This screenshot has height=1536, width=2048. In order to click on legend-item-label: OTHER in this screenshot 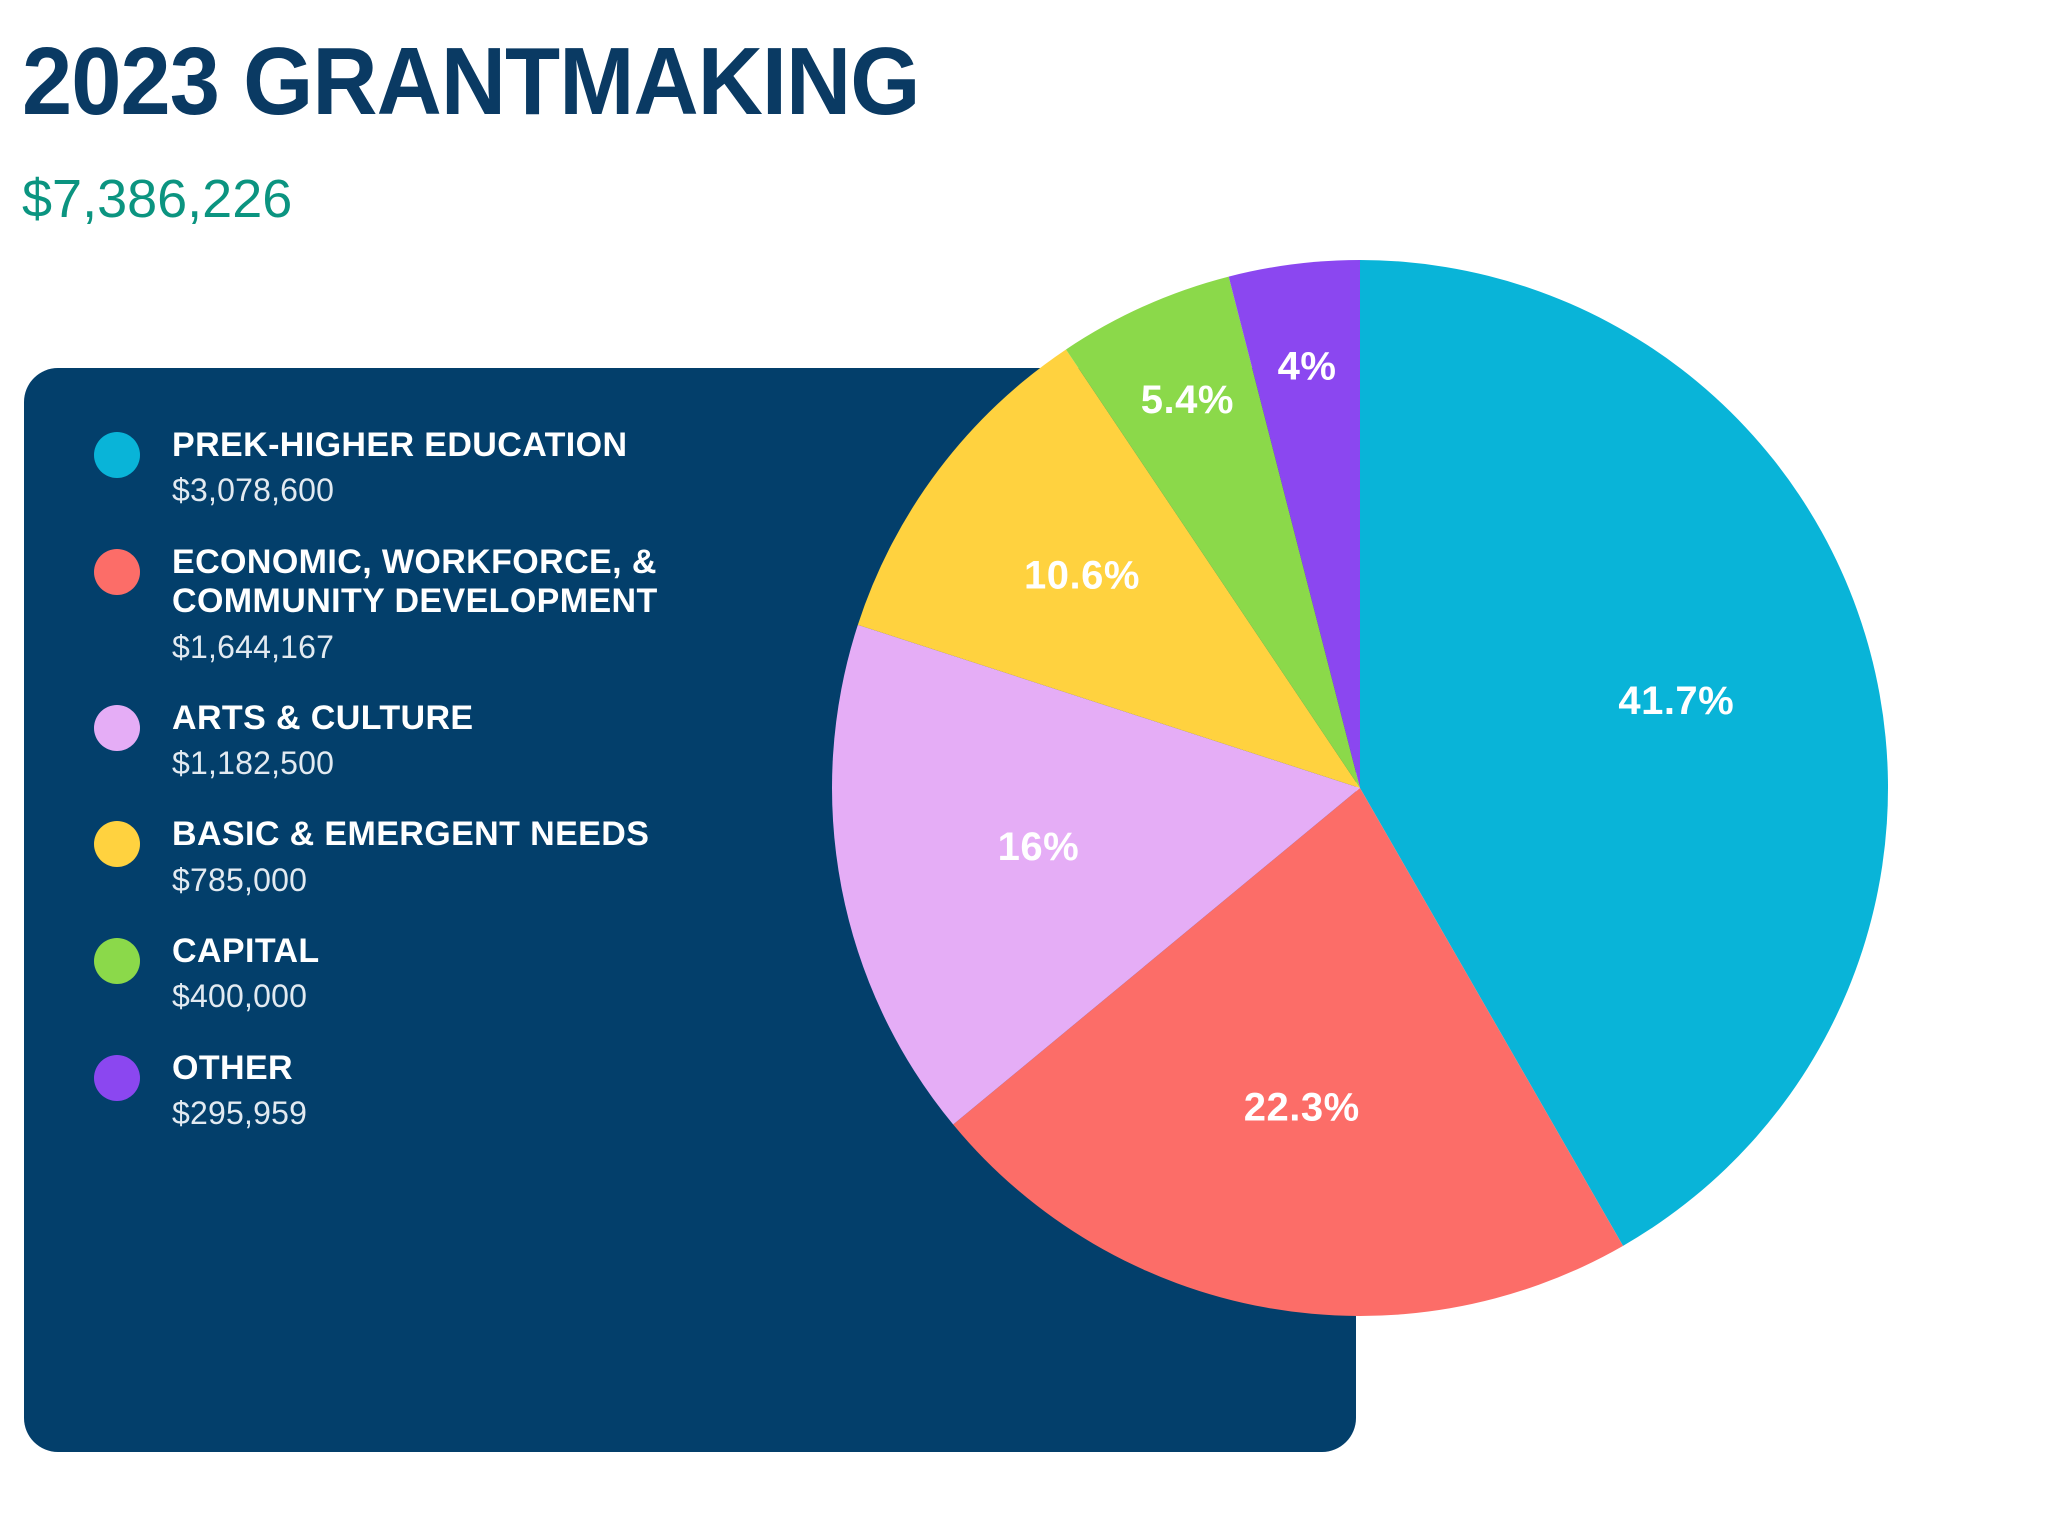, I will do `click(232, 1067)`.